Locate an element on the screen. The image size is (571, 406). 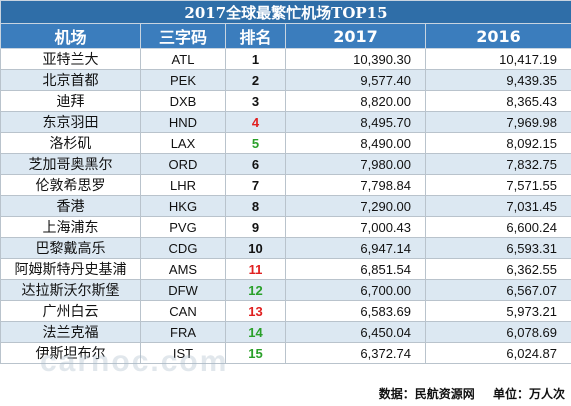
rank-cell: 5 is located at coordinates (255, 143).